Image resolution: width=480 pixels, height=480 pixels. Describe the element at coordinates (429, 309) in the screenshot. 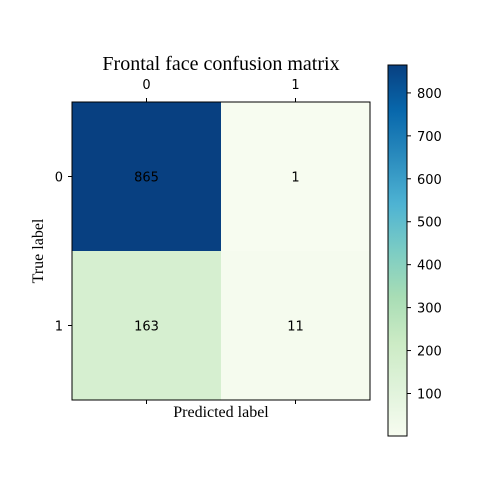

I see `colorbar-tick-label: 300` at that location.